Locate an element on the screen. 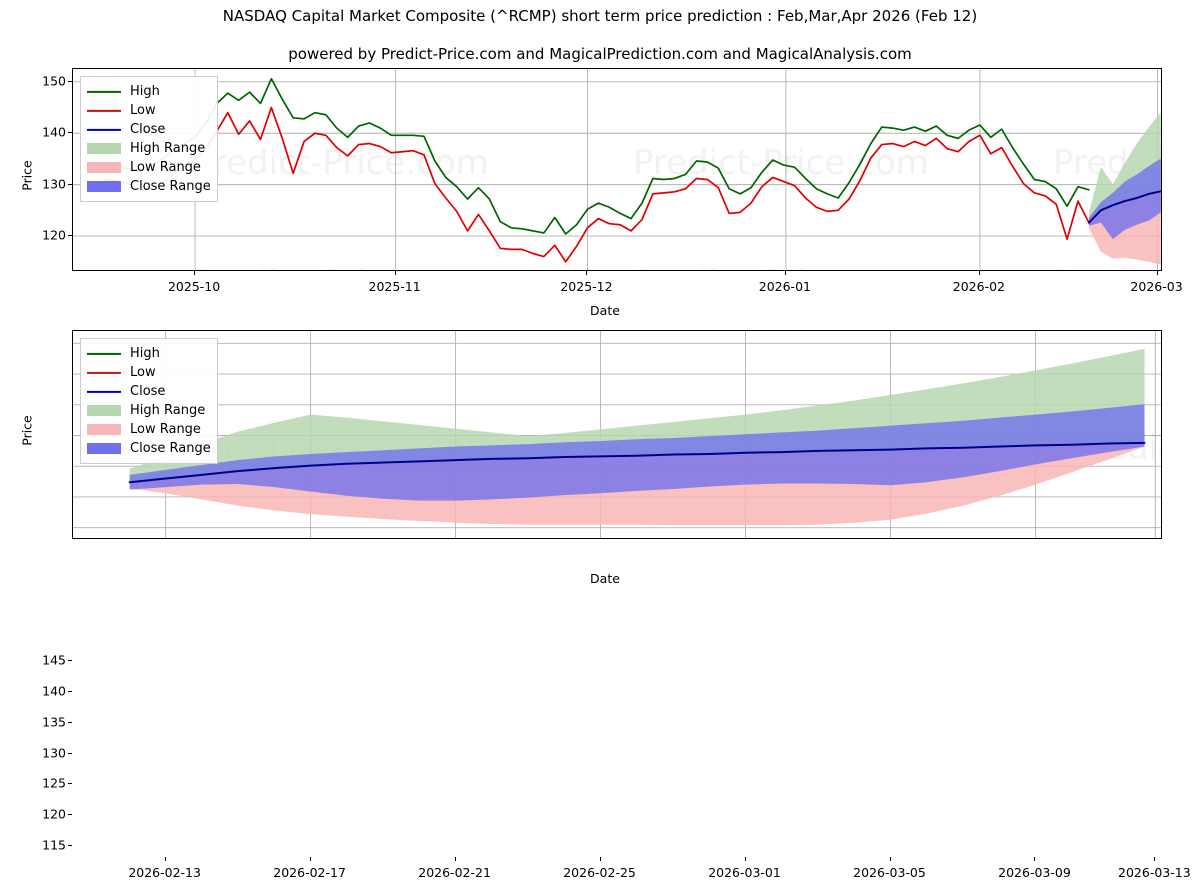 This screenshot has height=880, width=1200. top-chart-legend-item-high: High is located at coordinates (148, 91).